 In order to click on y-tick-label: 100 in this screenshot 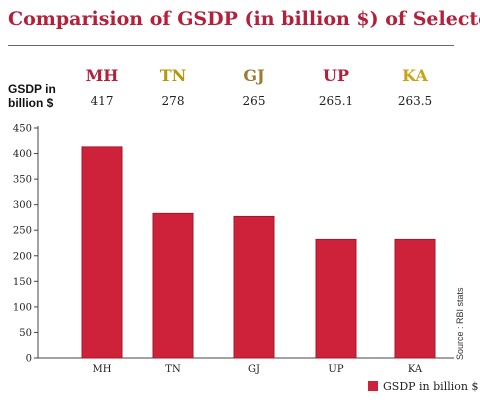, I will do `click(22, 307)`.